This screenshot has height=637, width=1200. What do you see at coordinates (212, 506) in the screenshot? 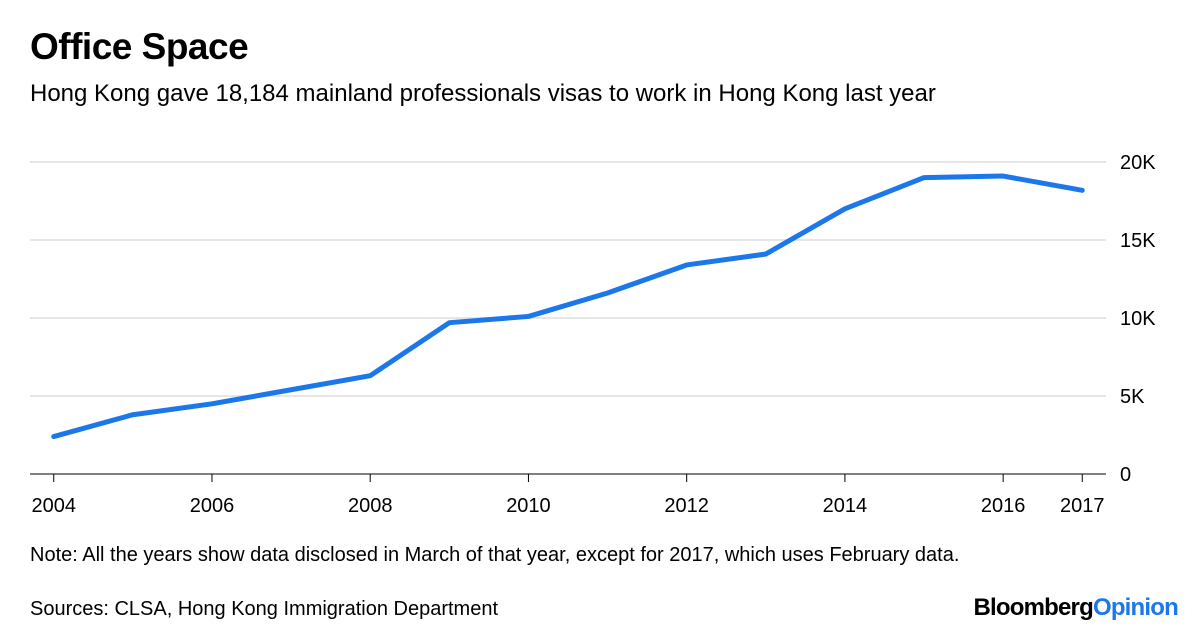
I see `x-tick-label: 2006` at bounding box center [212, 506].